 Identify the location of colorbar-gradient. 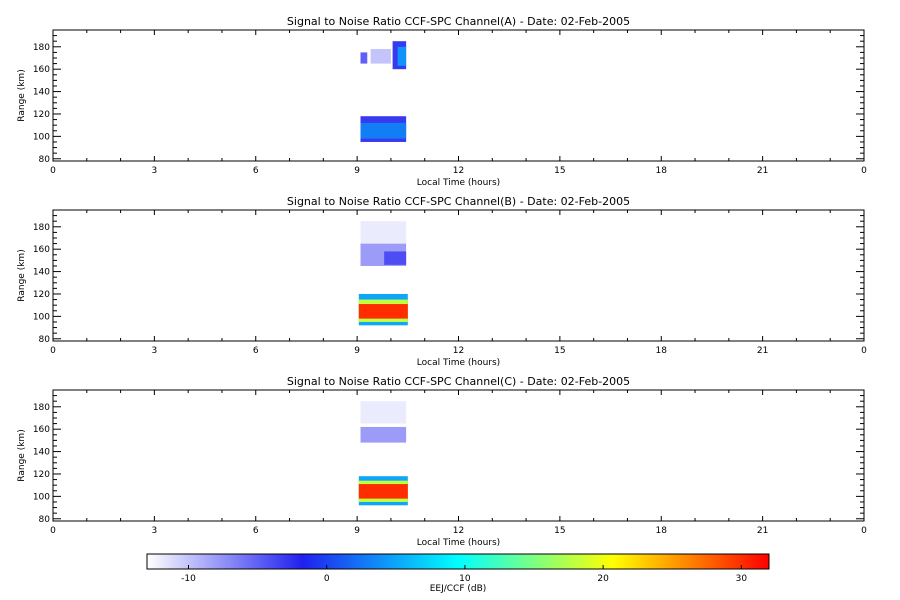
(458, 561).